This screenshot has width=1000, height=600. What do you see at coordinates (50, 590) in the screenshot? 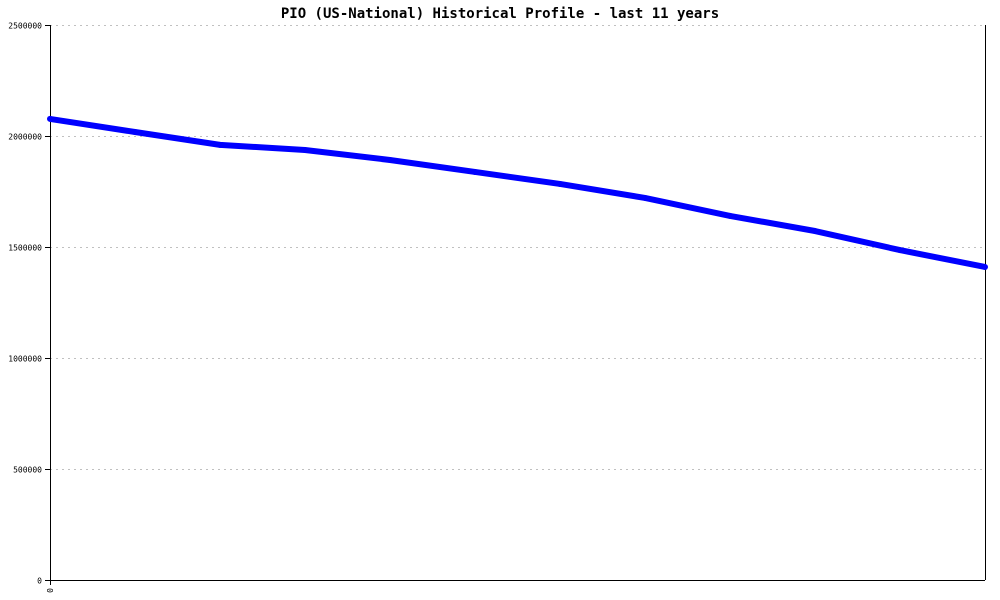
I see `x-tick-label: 0` at bounding box center [50, 590].